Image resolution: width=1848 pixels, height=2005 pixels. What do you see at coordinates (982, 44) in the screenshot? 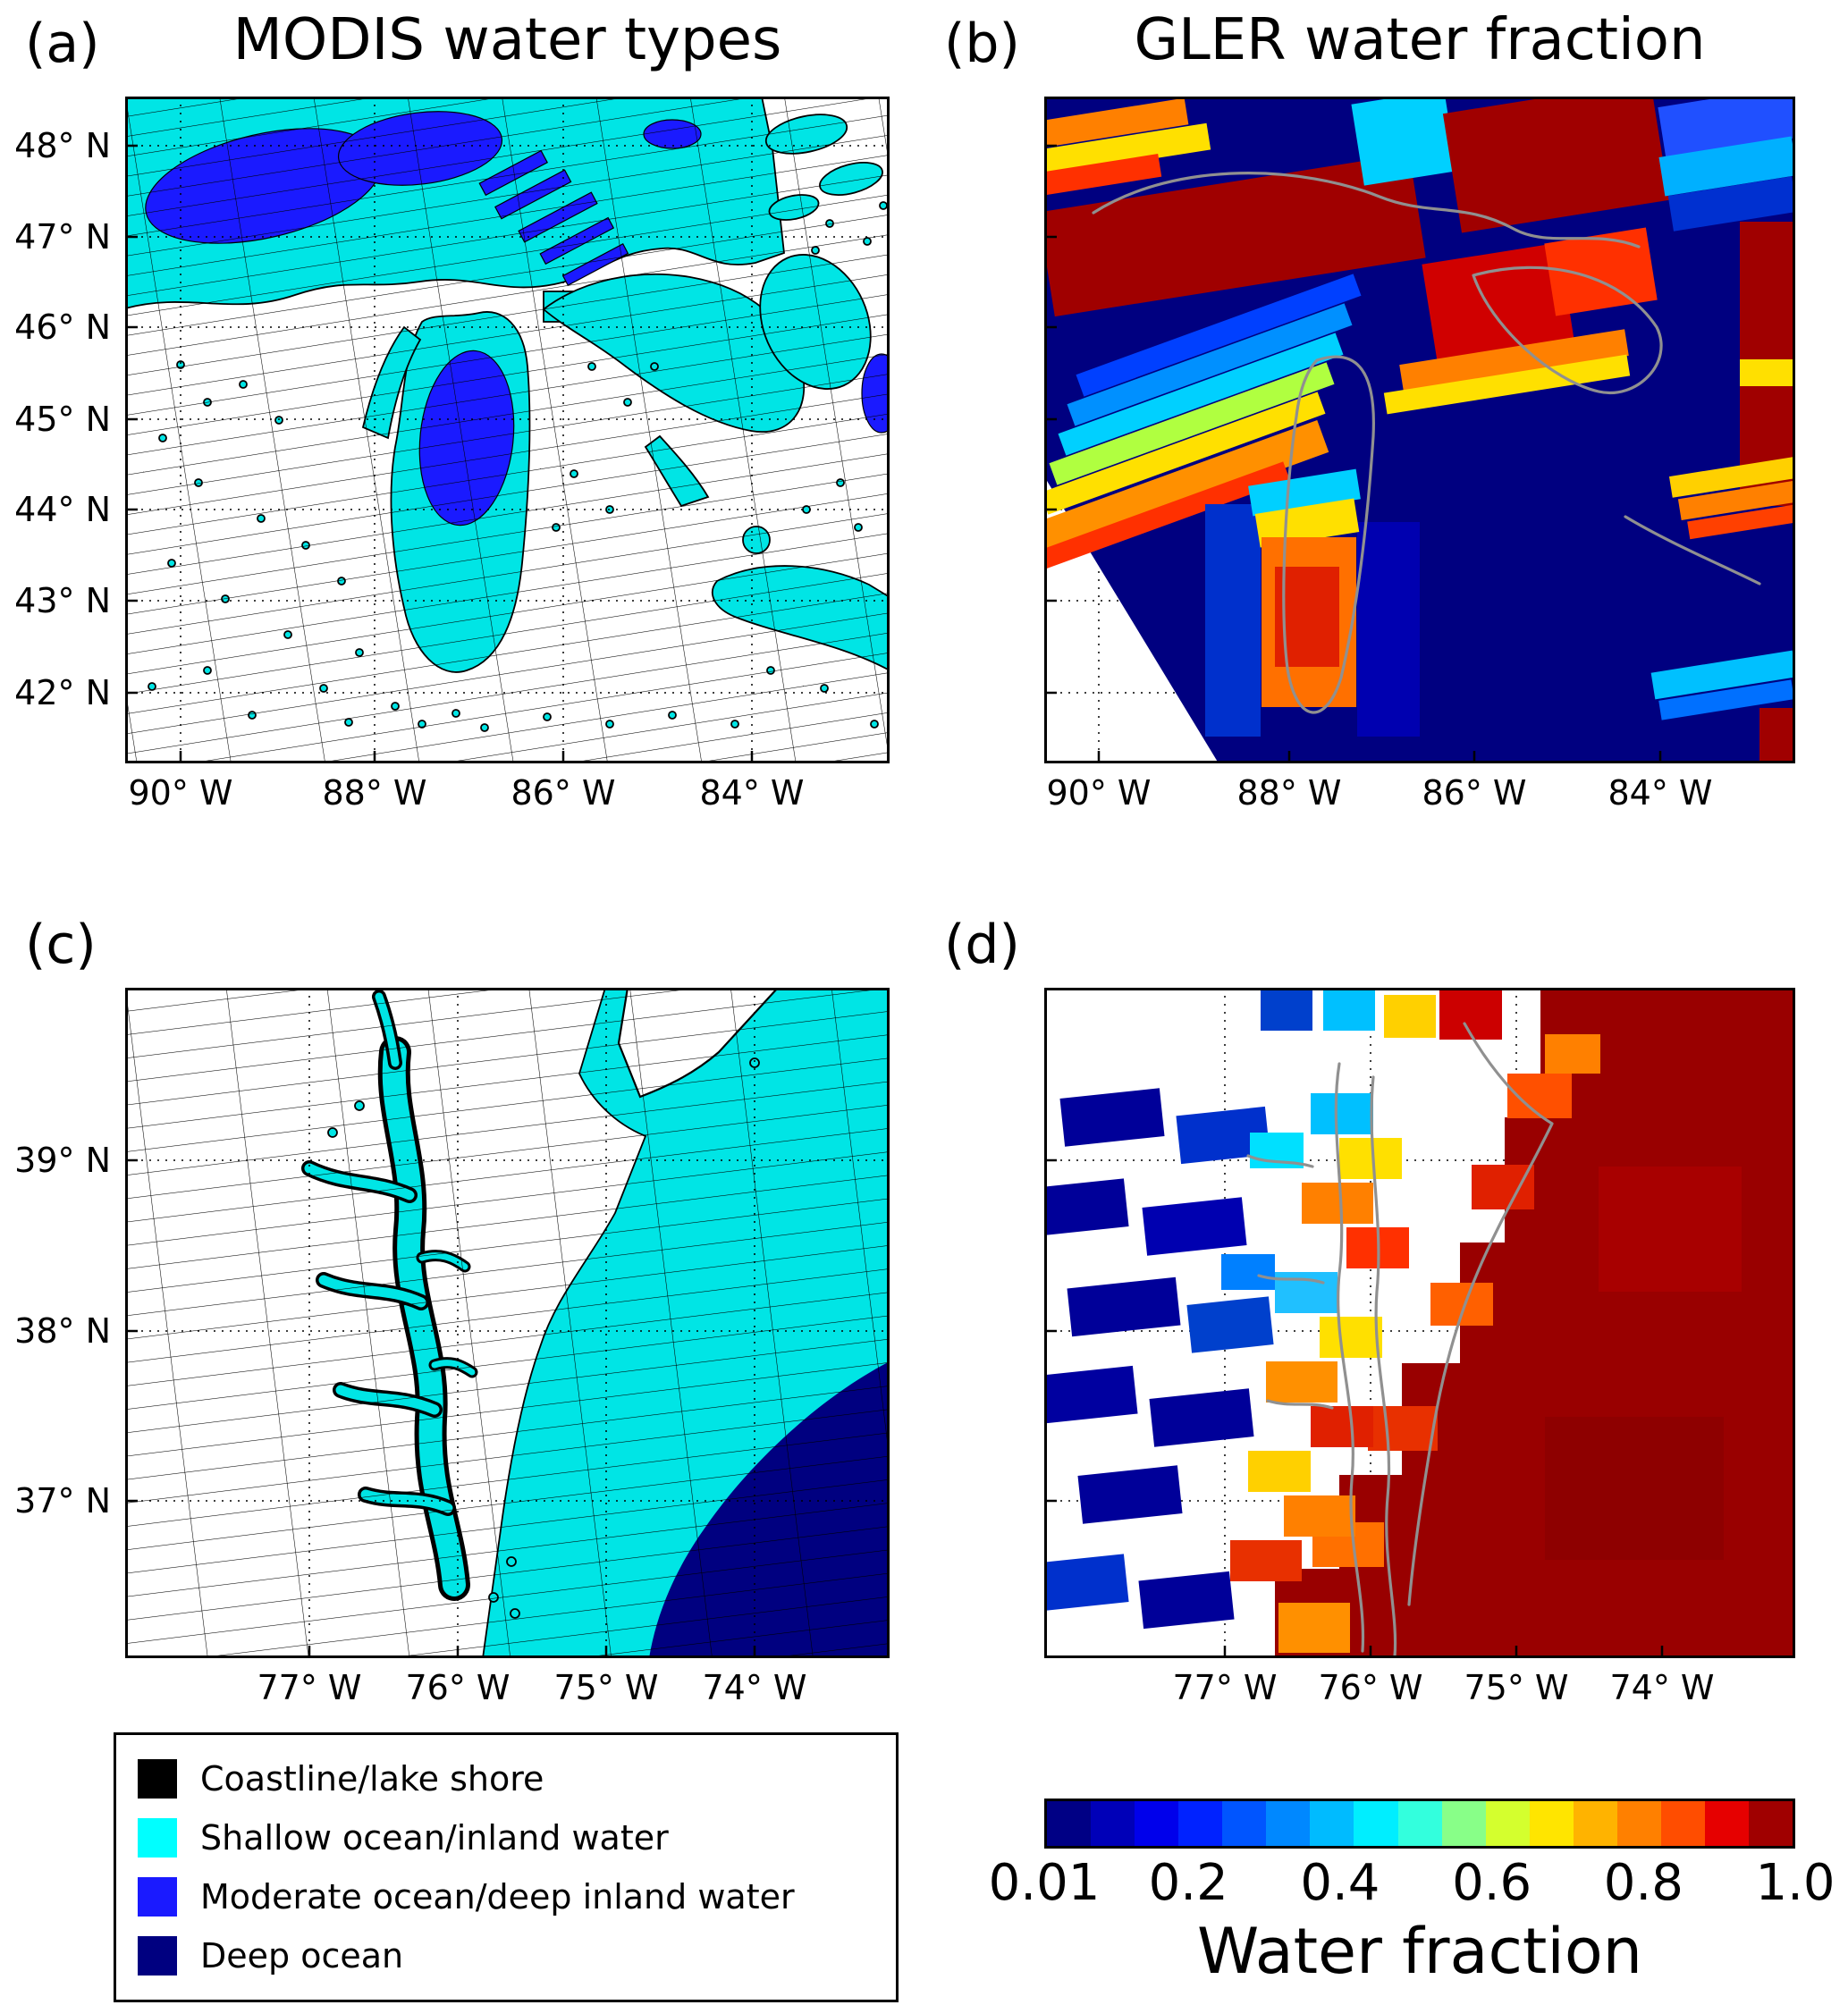
I see `panel-b-corner-label: (b)` at bounding box center [982, 44].